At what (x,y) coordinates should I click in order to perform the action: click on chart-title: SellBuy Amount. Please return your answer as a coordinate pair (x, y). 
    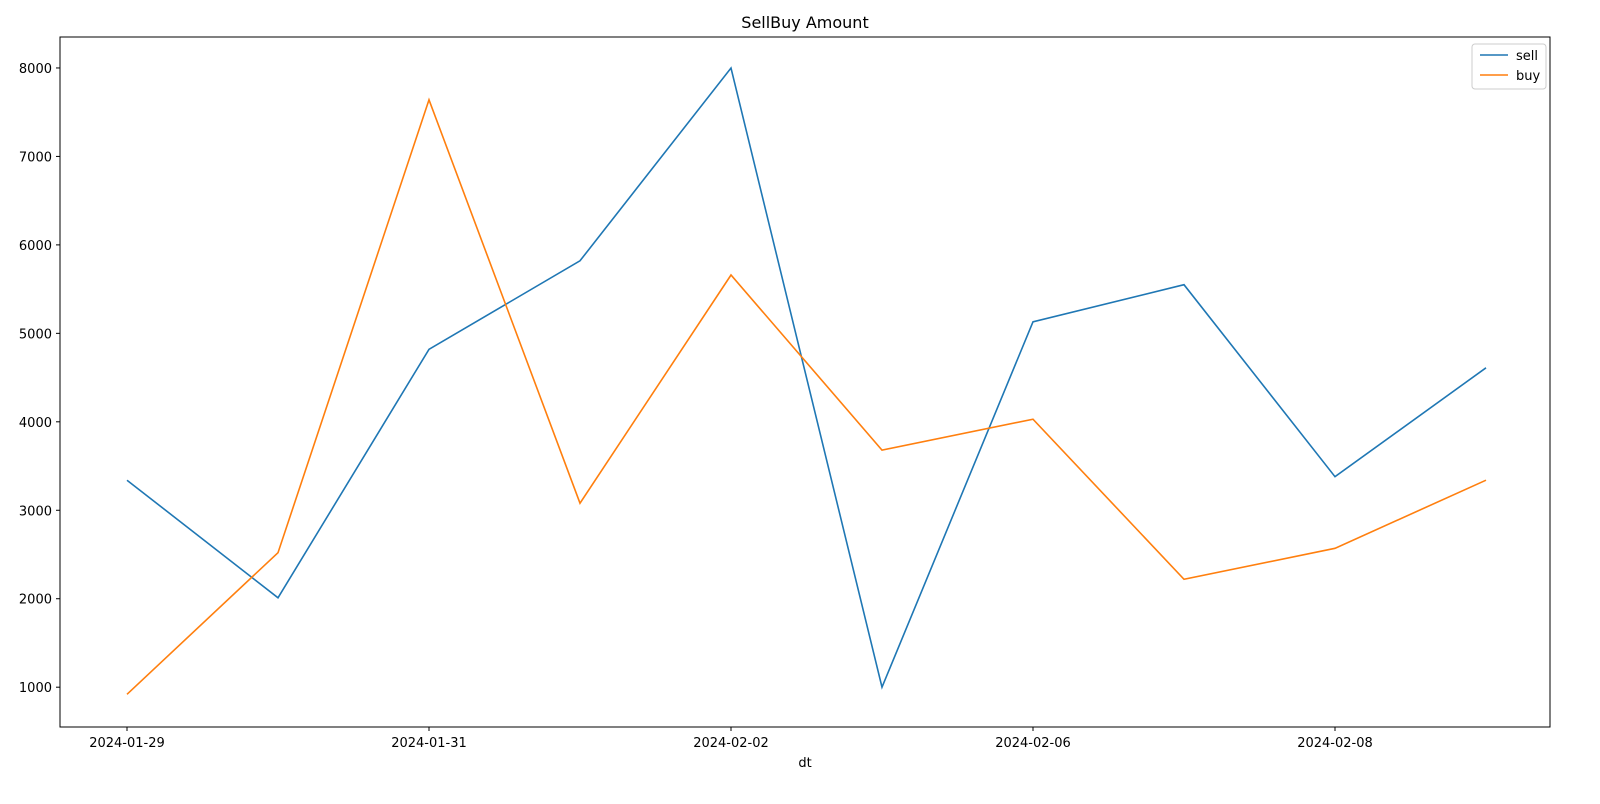
    Looking at the image, I should click on (804, 22).